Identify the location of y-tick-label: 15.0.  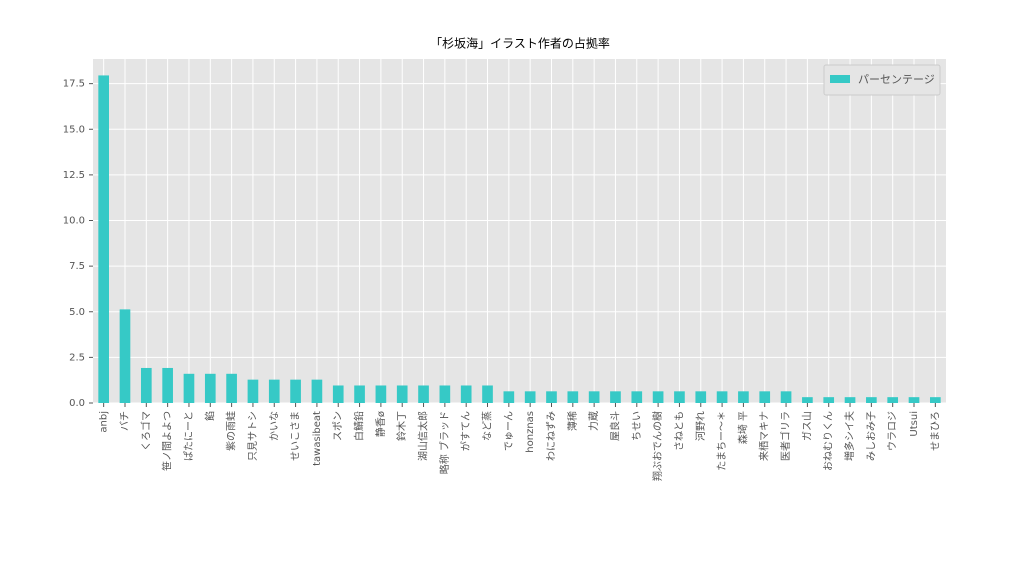
(74, 129).